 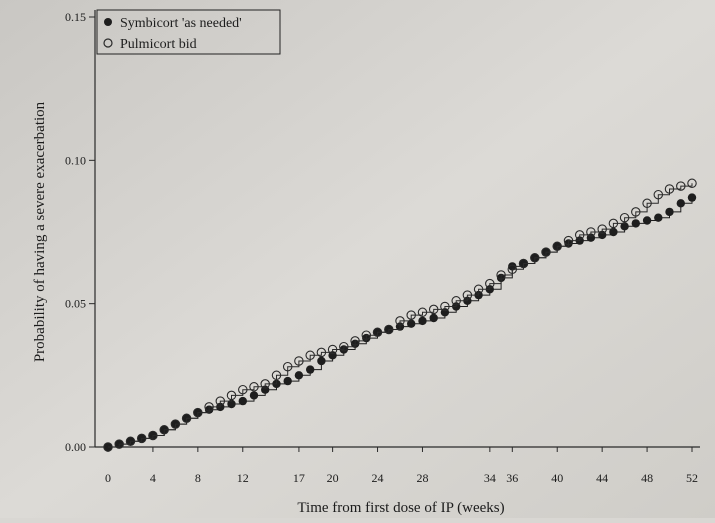 I want to click on legend-marker-open-circle, so click(x=108, y=43).